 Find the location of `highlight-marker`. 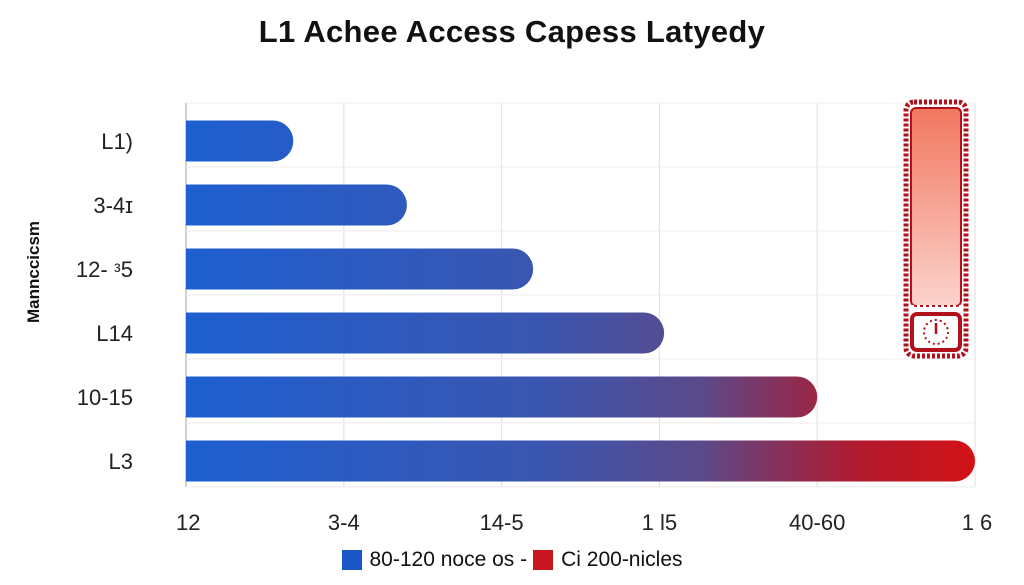

highlight-marker is located at coordinates (936, 229).